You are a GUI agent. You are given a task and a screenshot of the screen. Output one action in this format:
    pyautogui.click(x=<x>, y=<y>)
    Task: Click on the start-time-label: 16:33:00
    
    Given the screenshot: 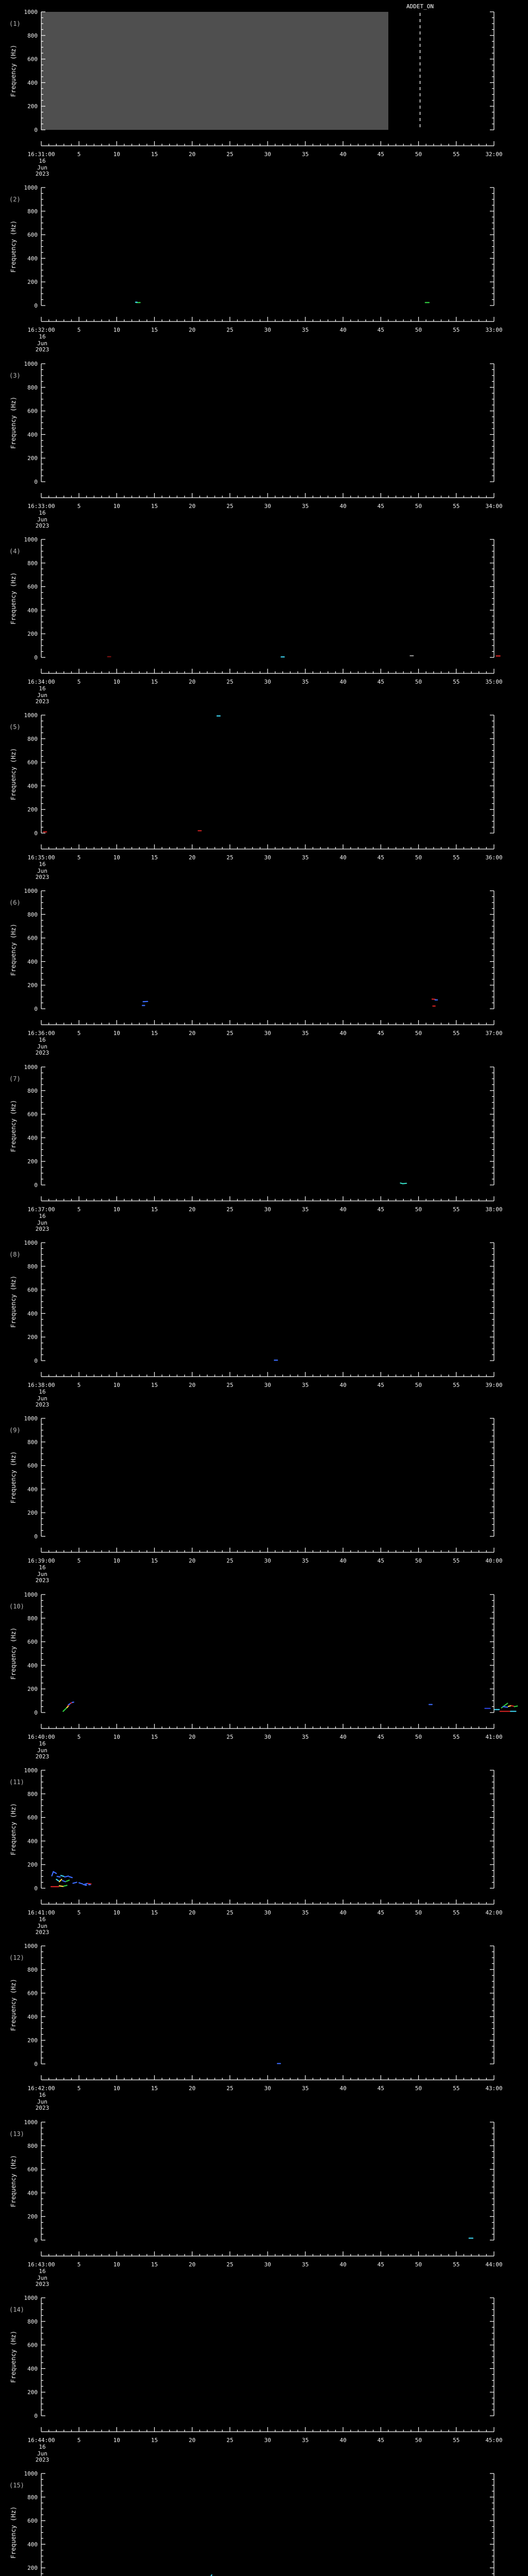 What is the action you would take?
    pyautogui.click(x=41, y=506)
    